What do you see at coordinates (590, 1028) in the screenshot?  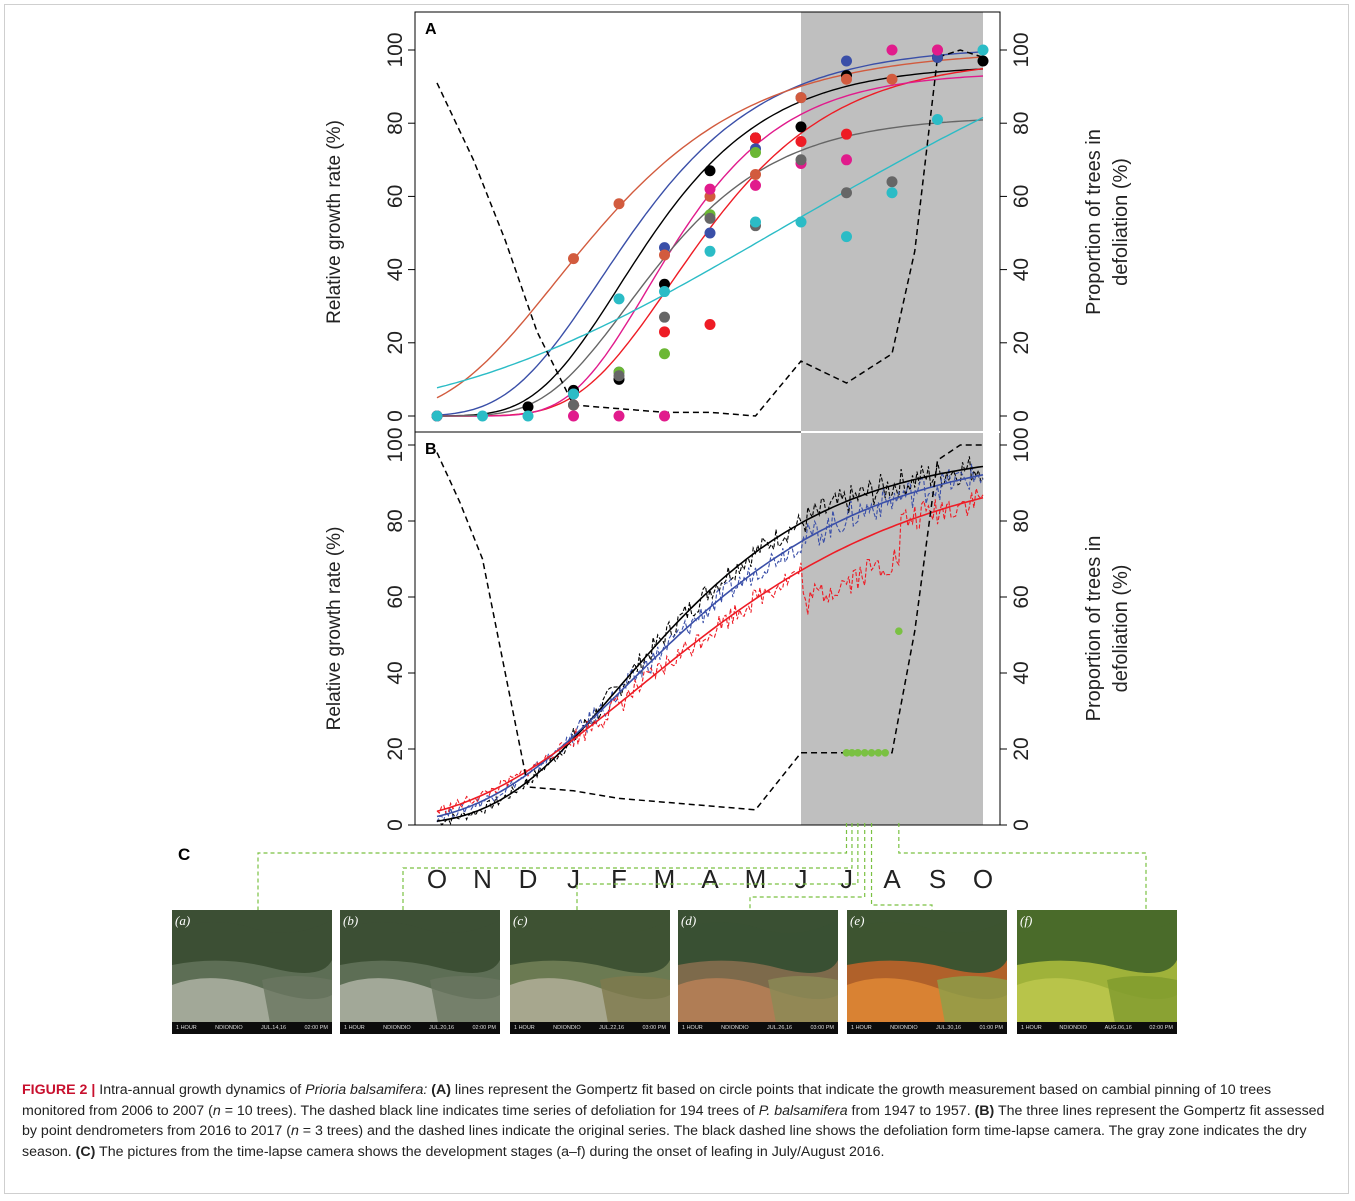 I see `photo-info-bar: 1 HOUR NDIONDIO JUL.22,16 03:00 PM` at bounding box center [590, 1028].